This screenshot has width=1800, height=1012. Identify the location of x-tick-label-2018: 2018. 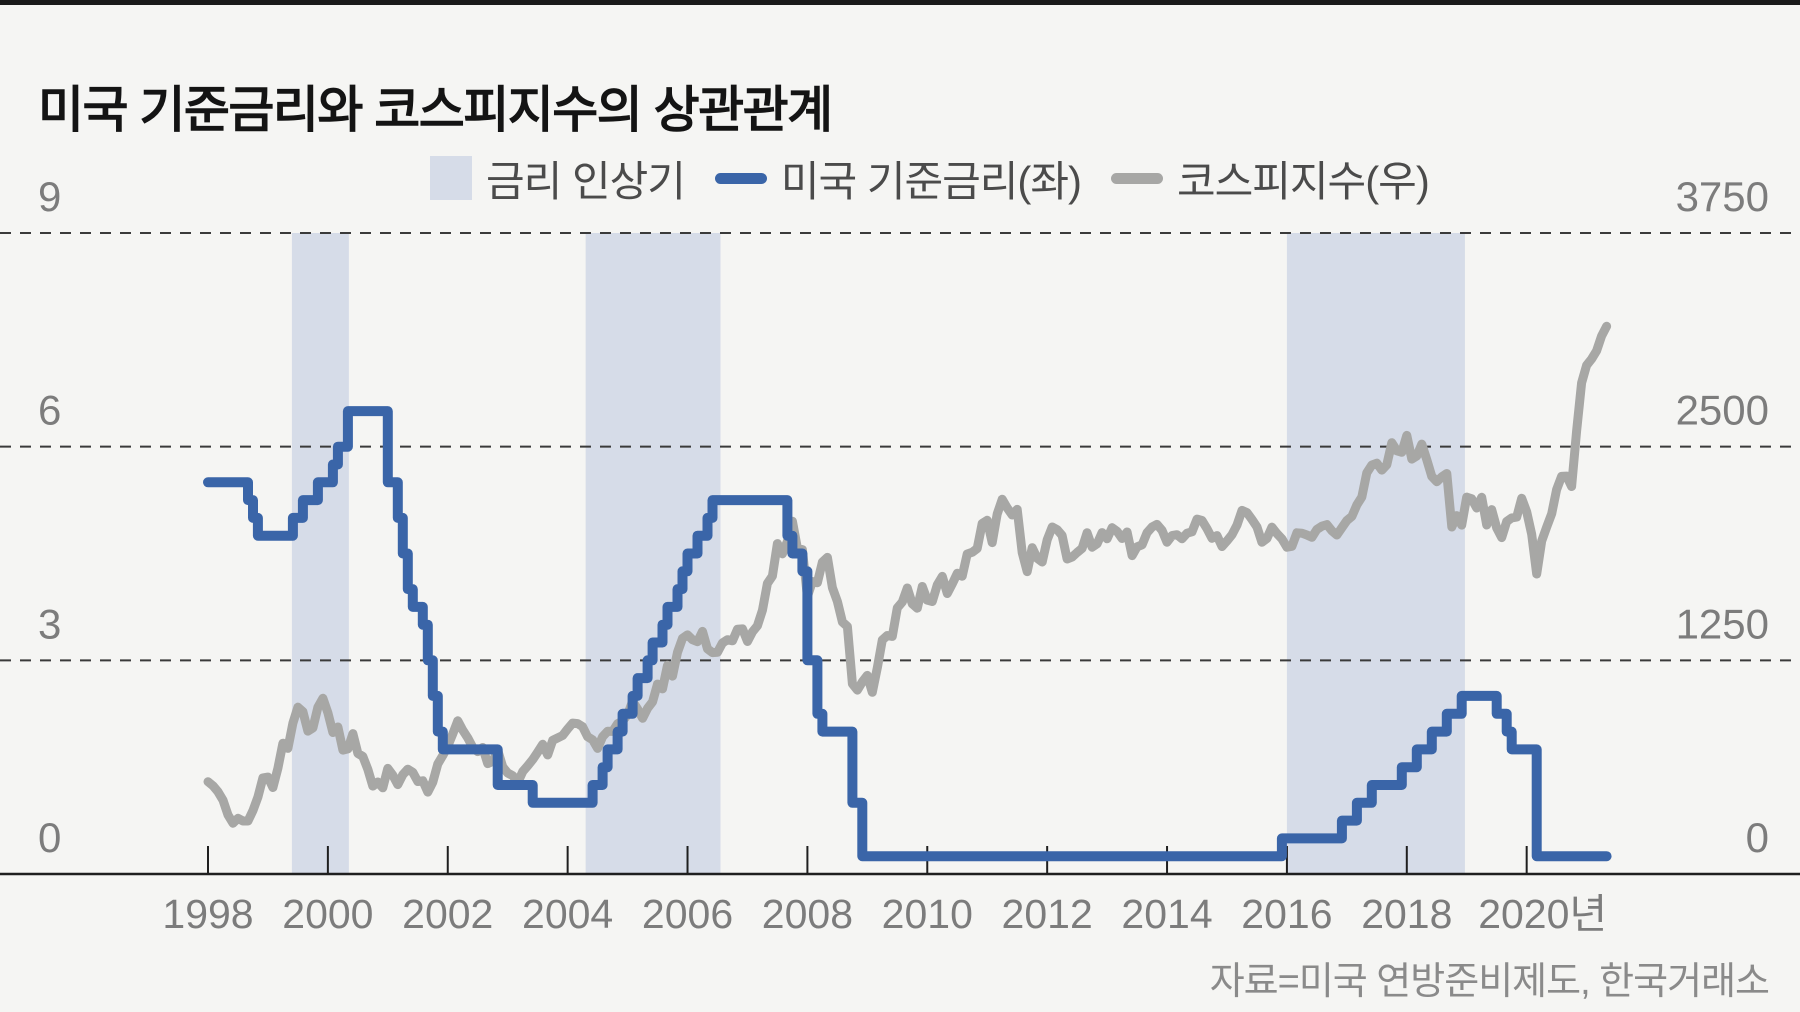
(1406, 914).